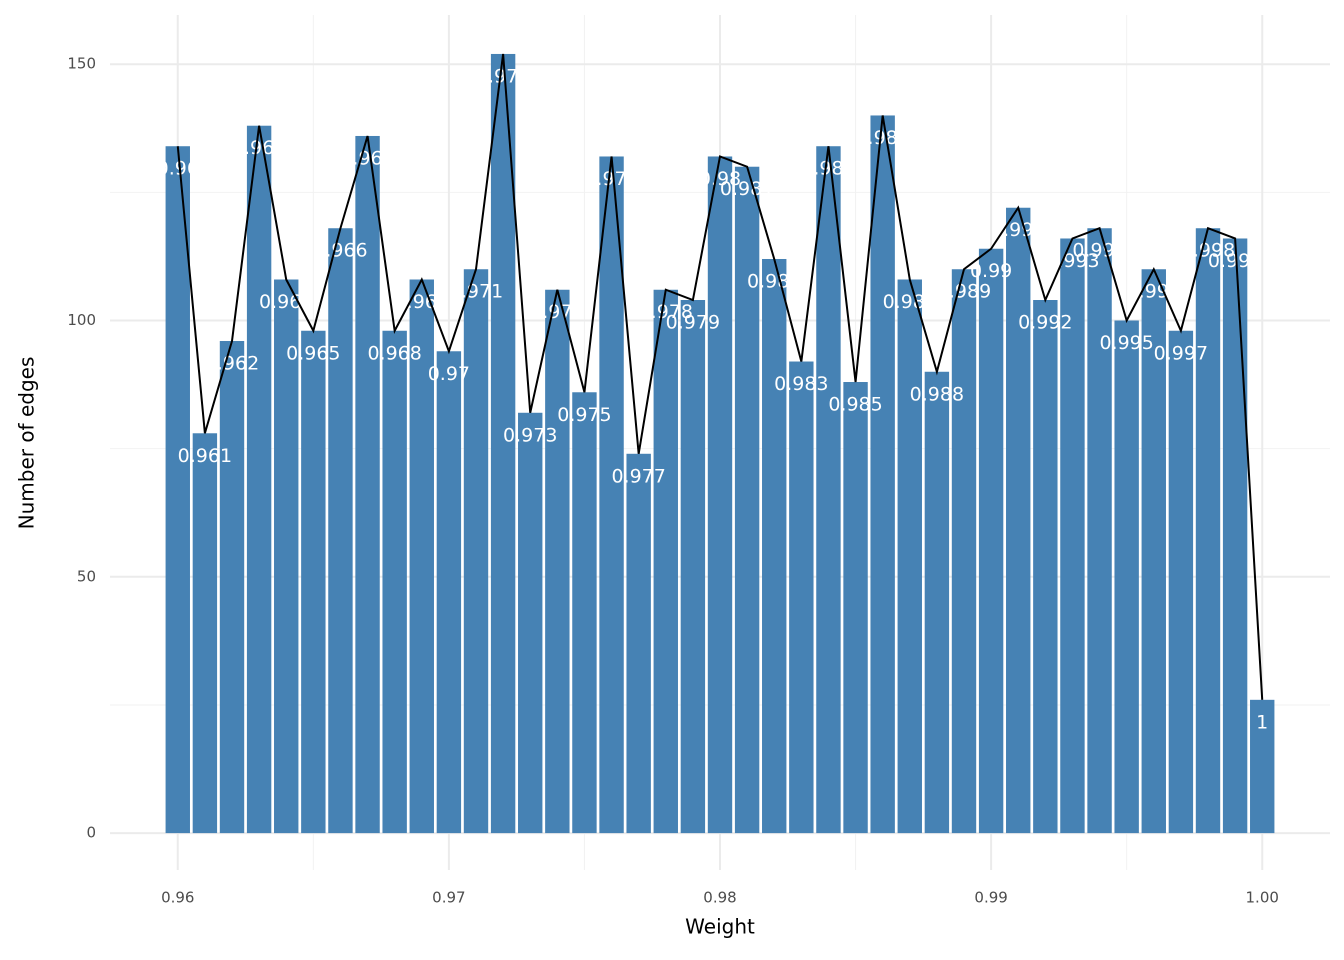  Describe the element at coordinates (720, 179) in the screenshot. I see `data-label: 0.98` at that location.